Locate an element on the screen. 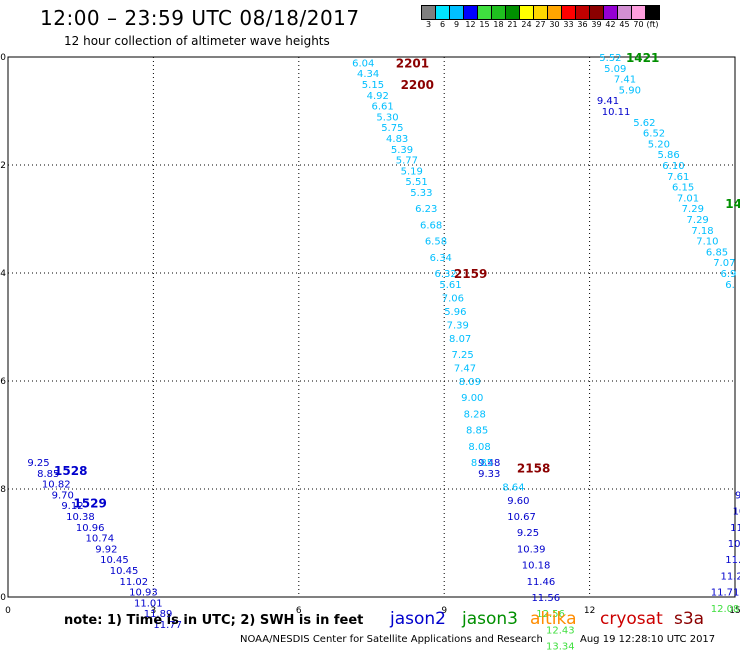 The image size is (740, 650). time-label: 1421 is located at coordinates (642, 58).